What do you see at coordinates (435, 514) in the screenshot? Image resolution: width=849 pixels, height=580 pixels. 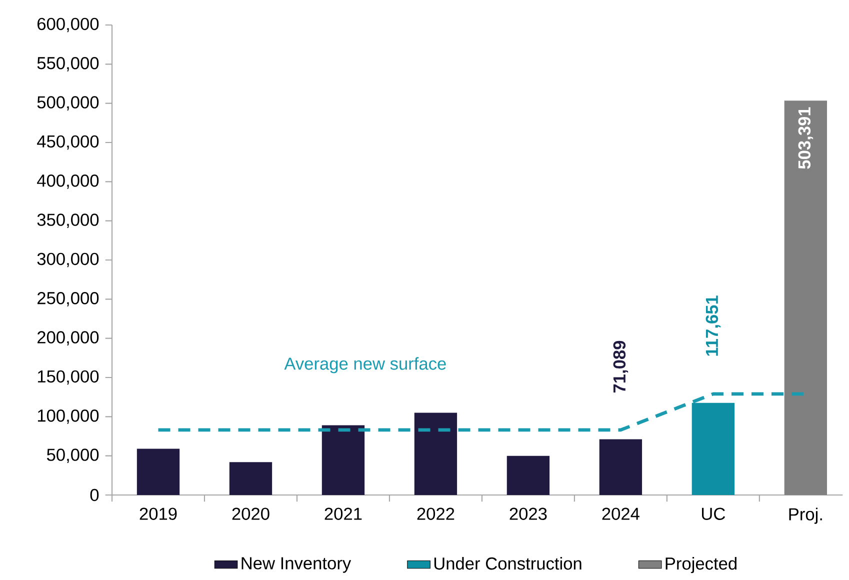 I see `x-tick-label: 2022` at bounding box center [435, 514].